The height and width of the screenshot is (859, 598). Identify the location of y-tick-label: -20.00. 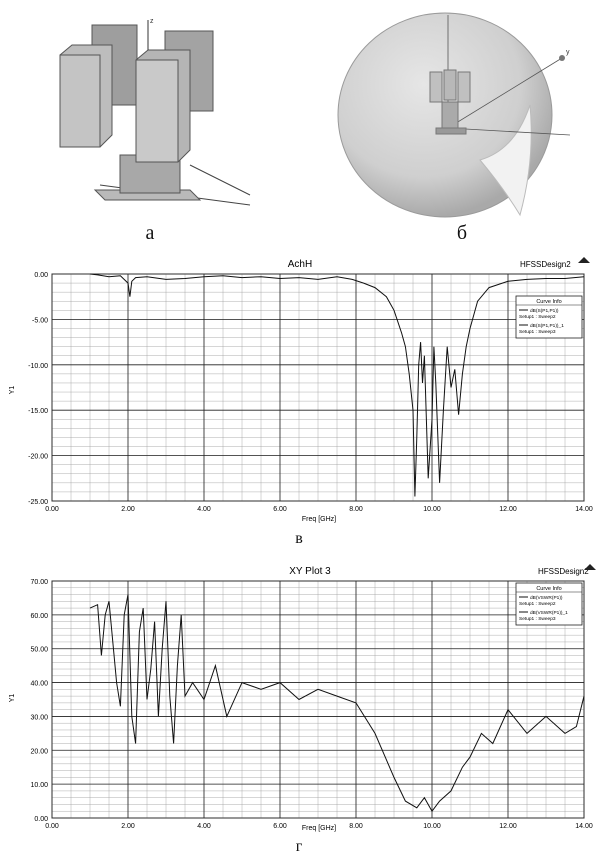
(38, 457).